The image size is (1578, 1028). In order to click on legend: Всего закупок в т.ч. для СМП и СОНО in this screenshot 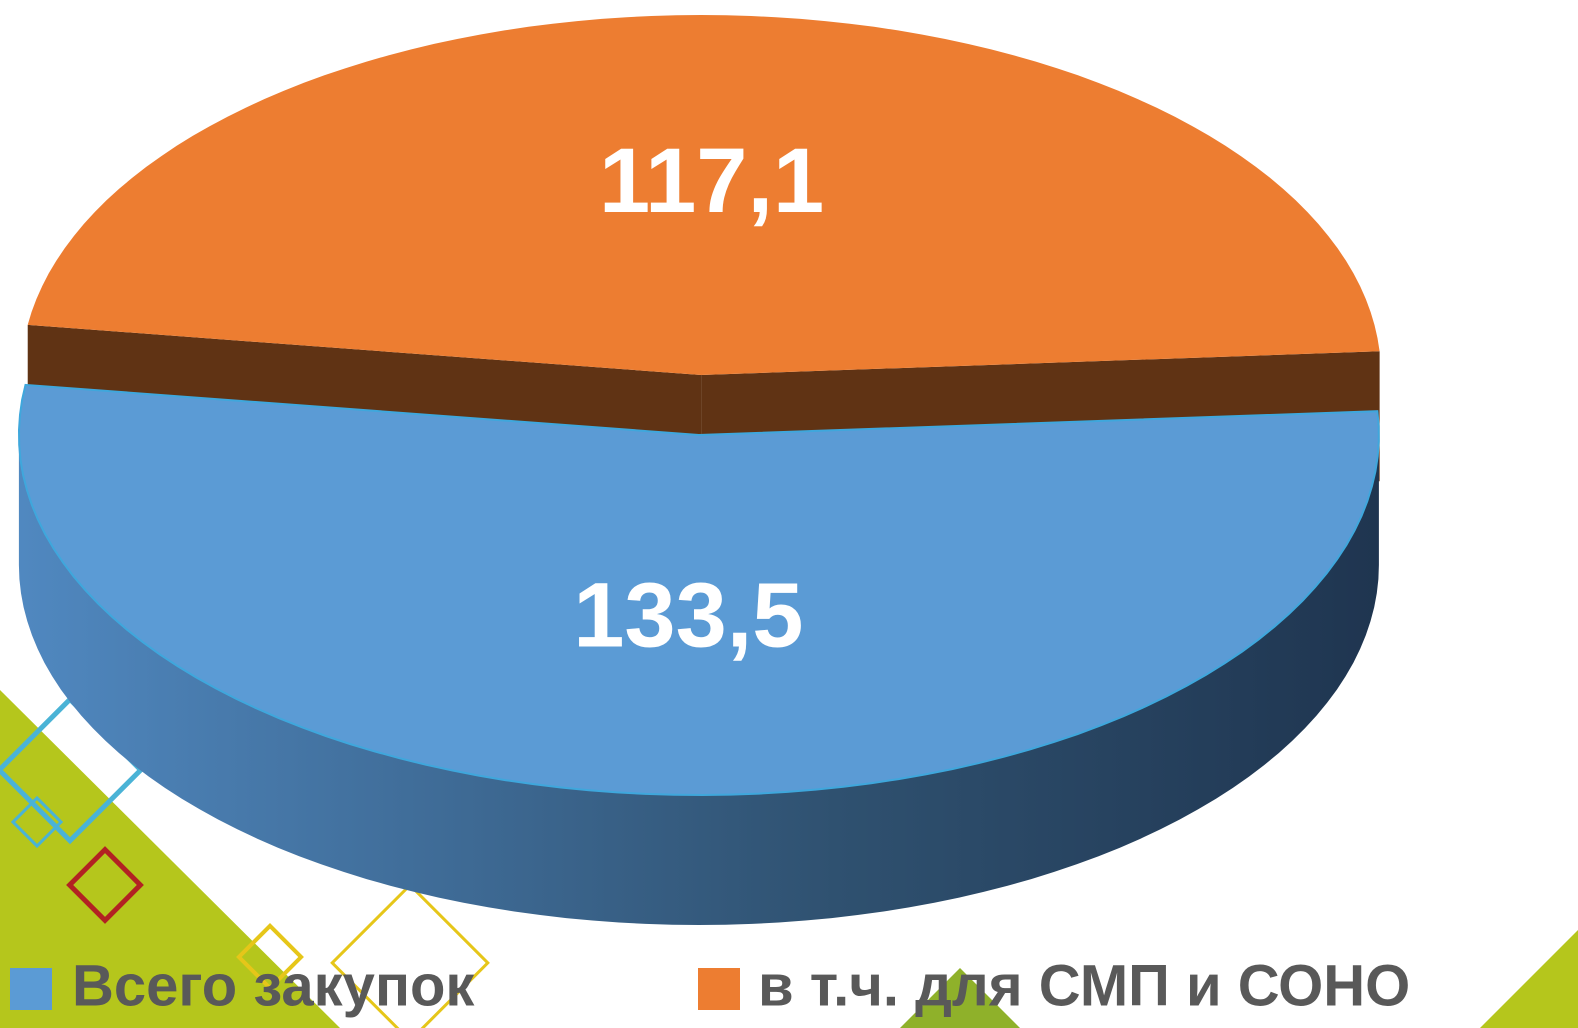, I will do `click(710, 985)`.